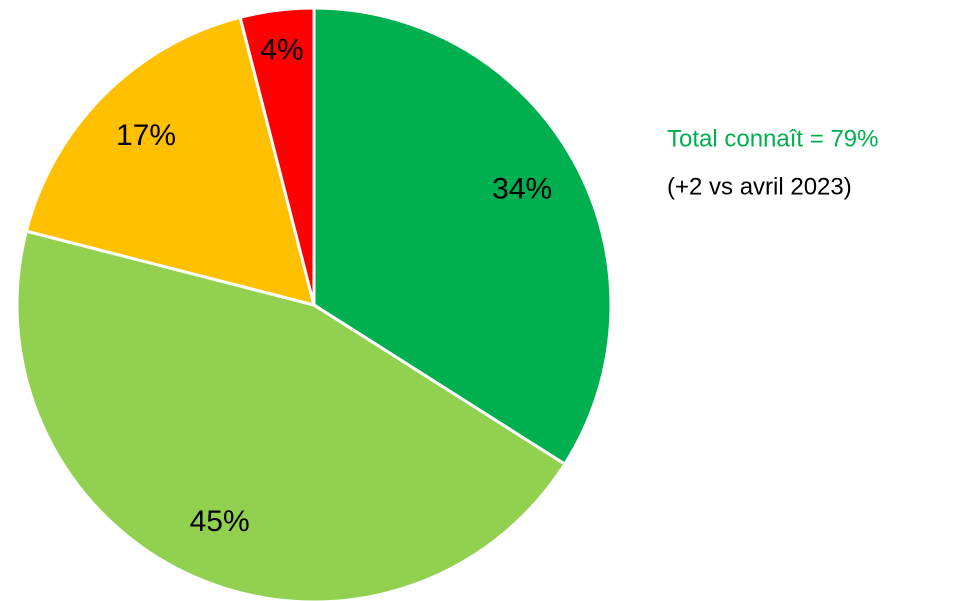  What do you see at coordinates (522, 188) in the screenshot?
I see `data-label: 34%` at bounding box center [522, 188].